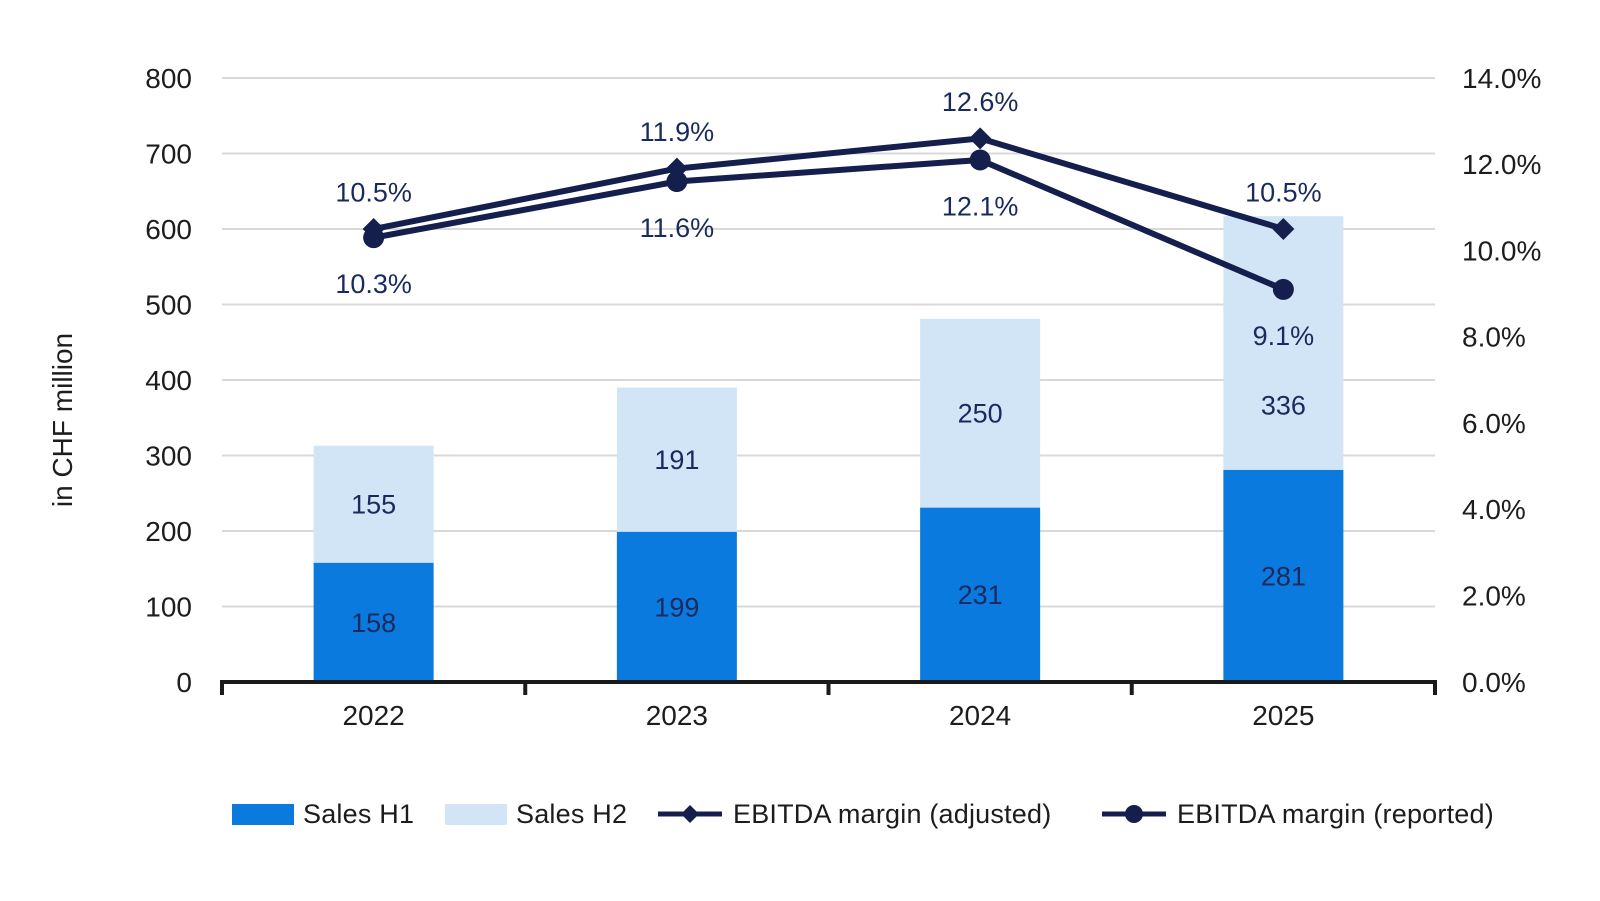 This screenshot has height=901, width=1600. What do you see at coordinates (184, 682) in the screenshot?
I see `left-axis-tick-label: 0` at bounding box center [184, 682].